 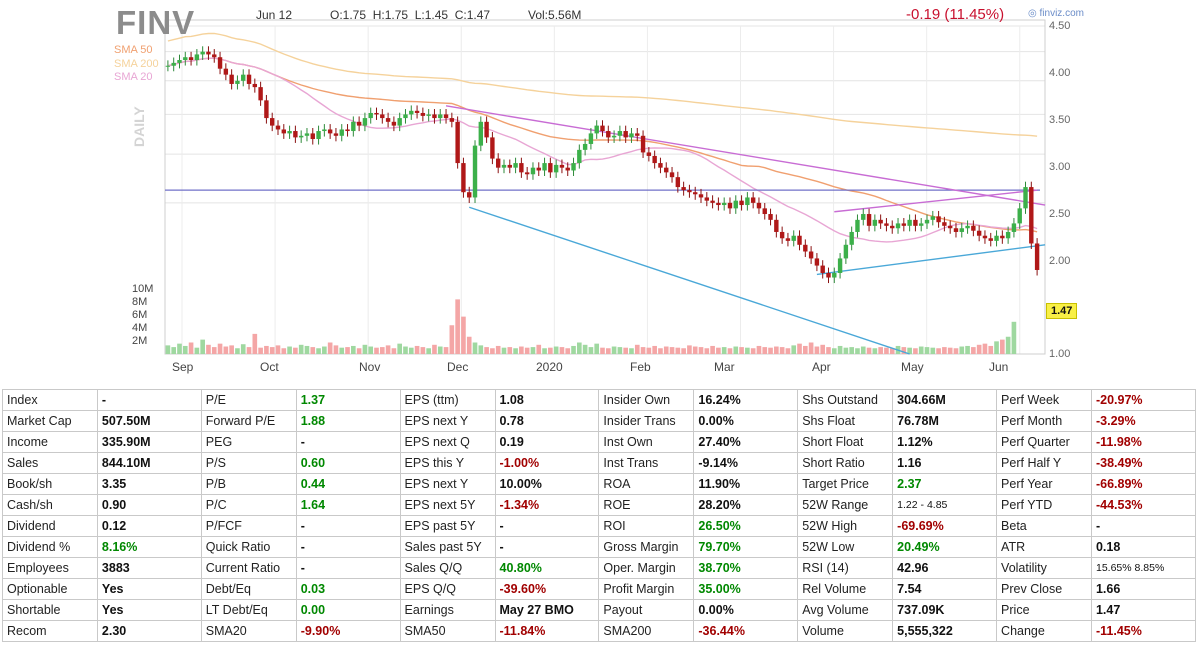 I want to click on metric-label: Insider Own, so click(x=646, y=400).